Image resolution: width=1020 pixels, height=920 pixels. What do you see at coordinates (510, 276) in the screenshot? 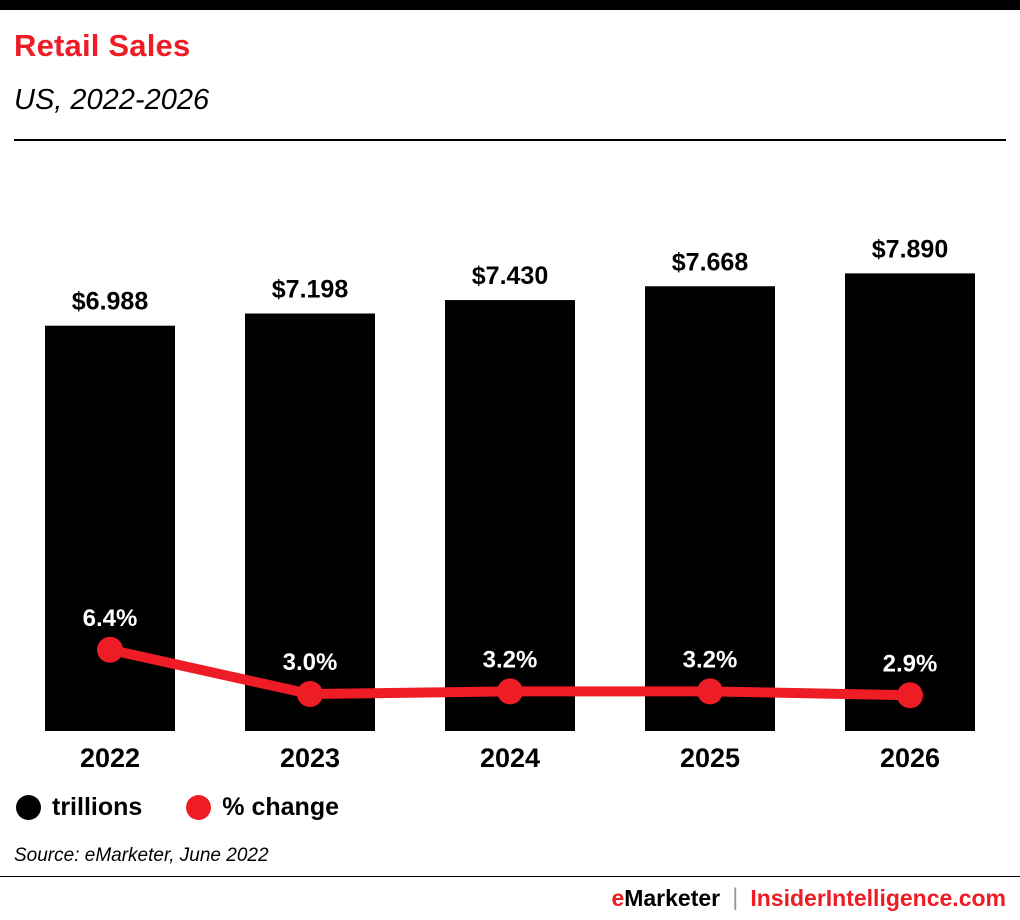
I see `bar-value-label-2024: $7.430` at bounding box center [510, 276].